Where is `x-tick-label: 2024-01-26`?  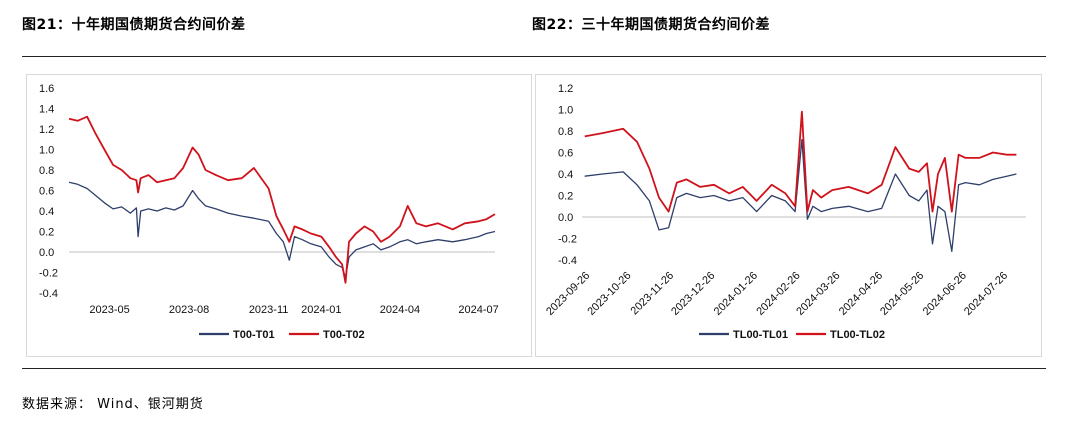 x-tick-label: 2024-01-26 is located at coordinates (736, 294).